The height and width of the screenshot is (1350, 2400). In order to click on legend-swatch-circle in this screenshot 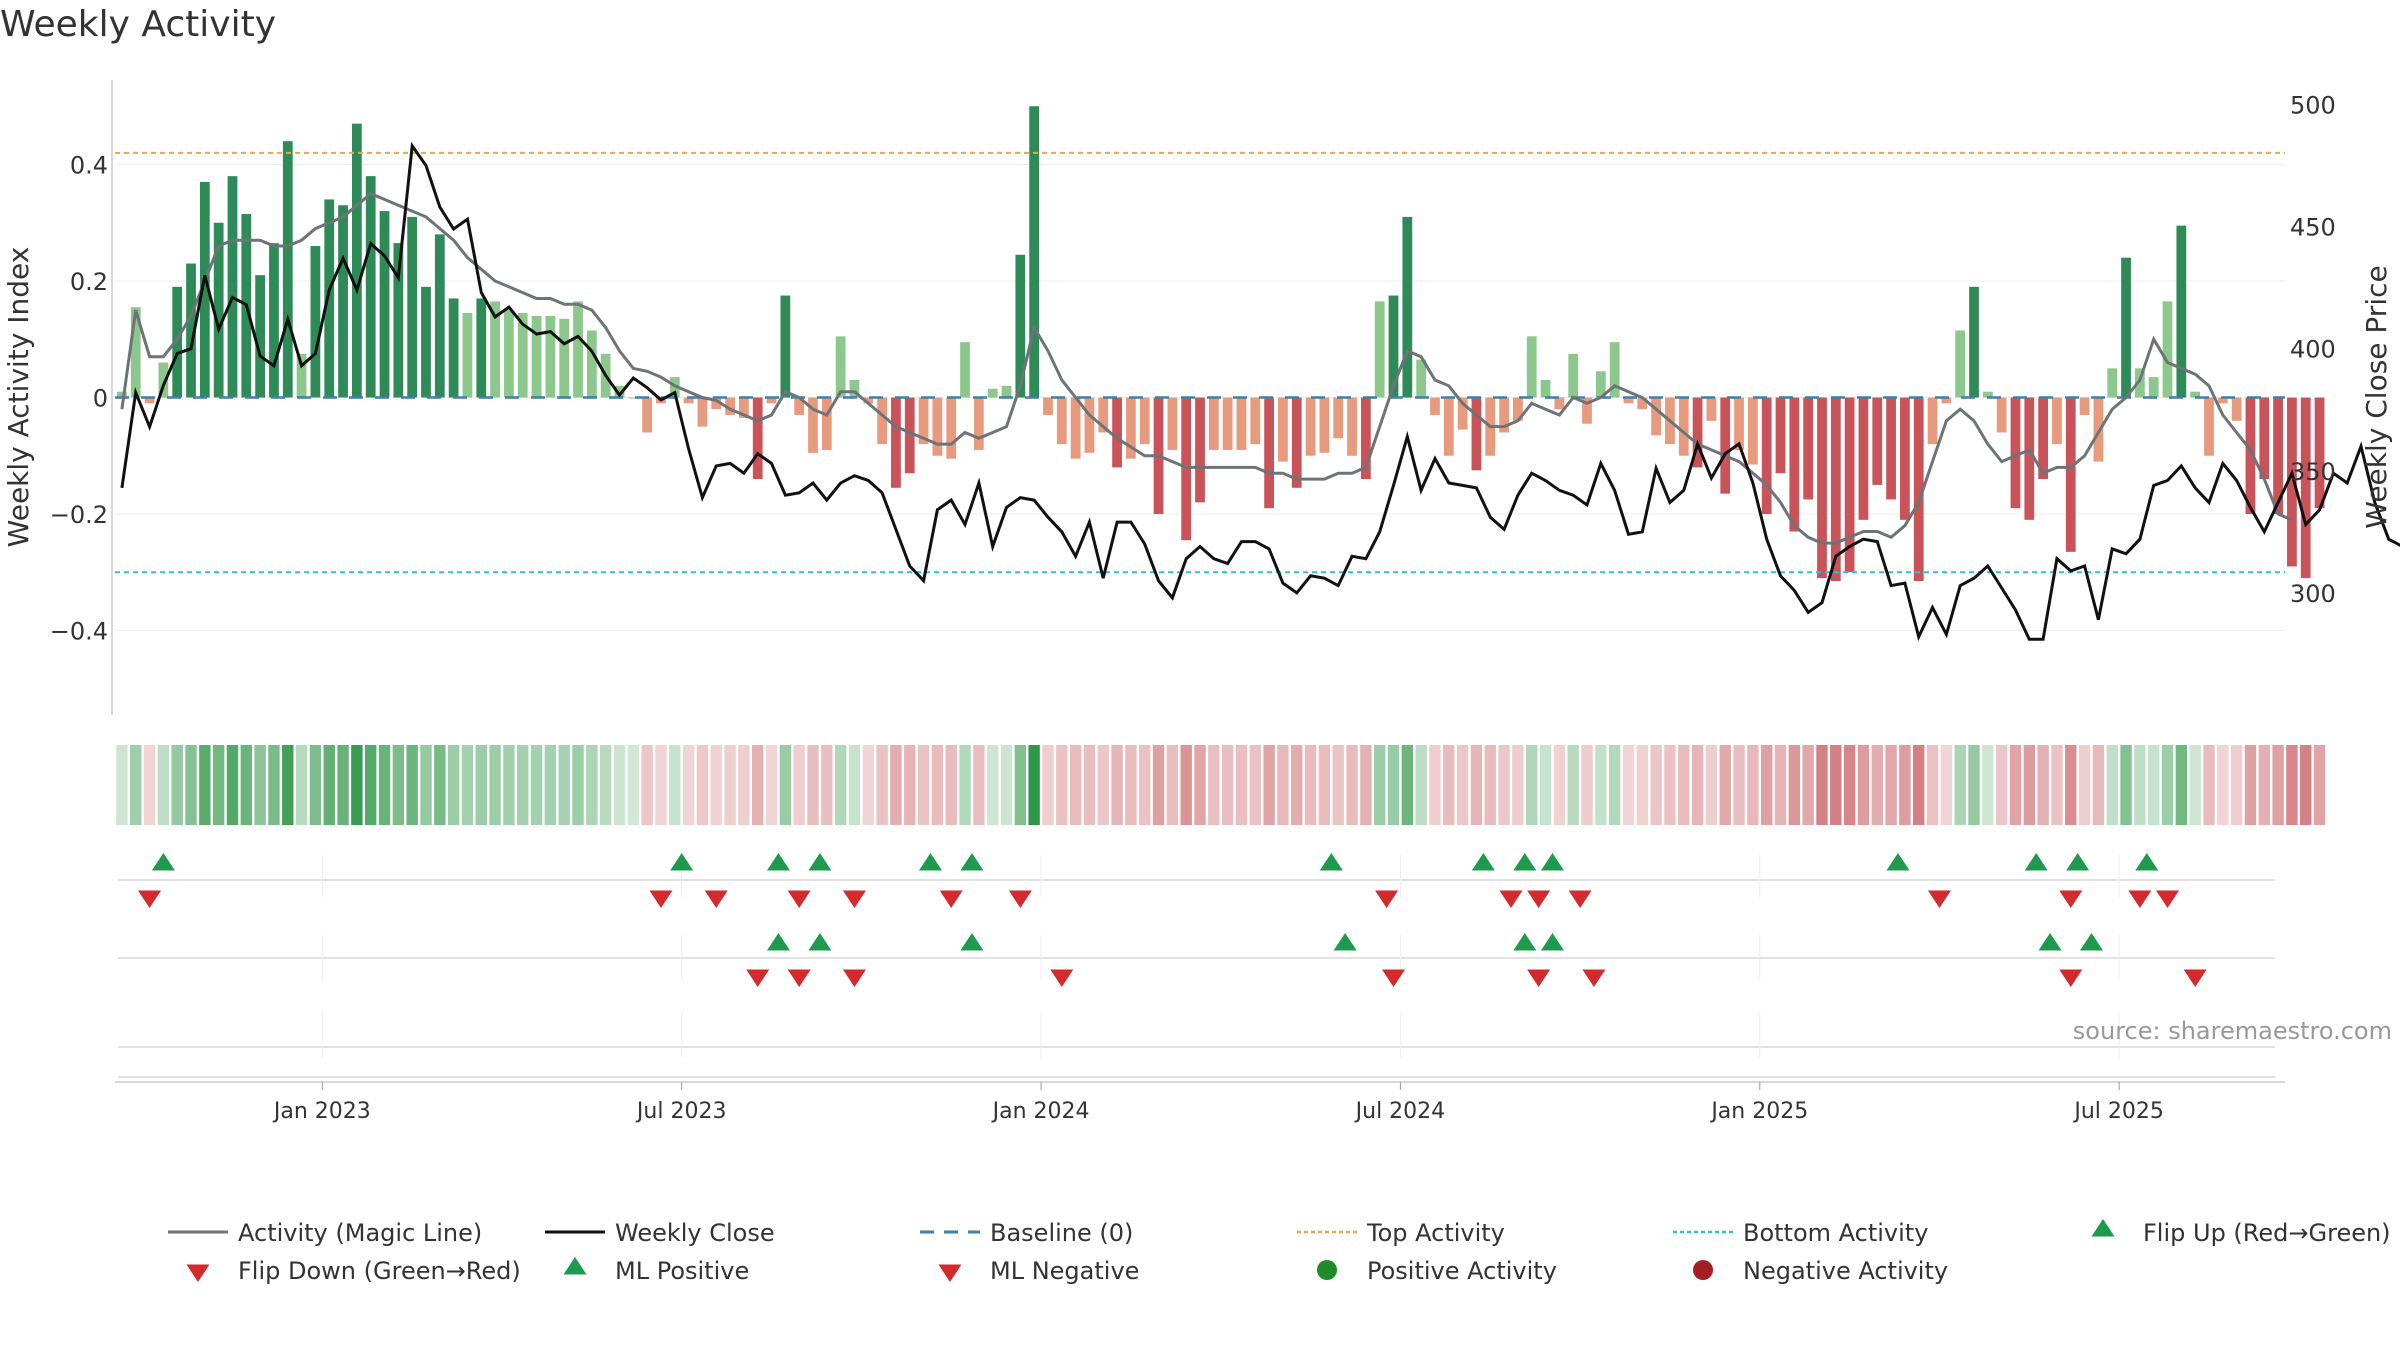, I will do `click(1327, 1270)`.